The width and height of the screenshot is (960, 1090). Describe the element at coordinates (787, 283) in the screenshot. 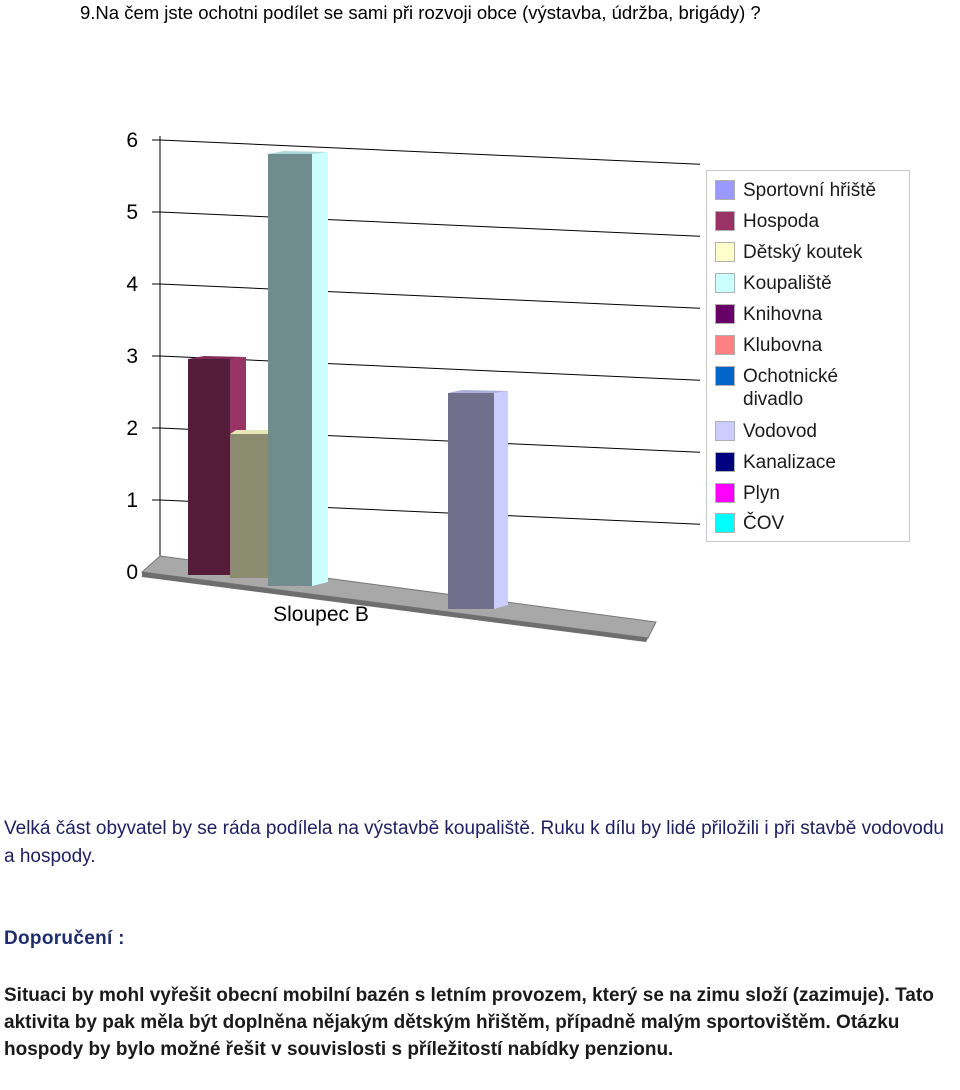

I see `legend-label: Koupaliště` at that location.